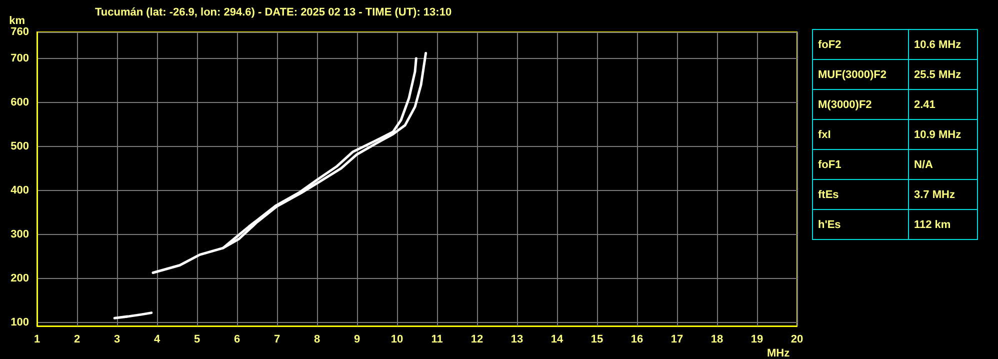  I want to click on x-axis-title: MHz, so click(778, 353).